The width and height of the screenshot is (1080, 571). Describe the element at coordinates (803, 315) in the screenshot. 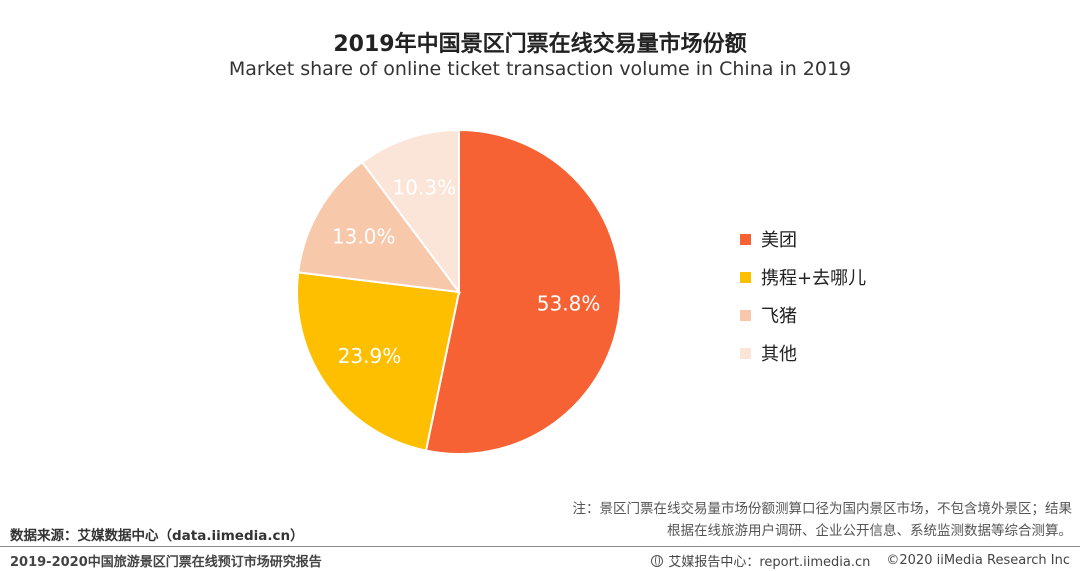

I see `legend-item-fliggy: 飞猪` at that location.